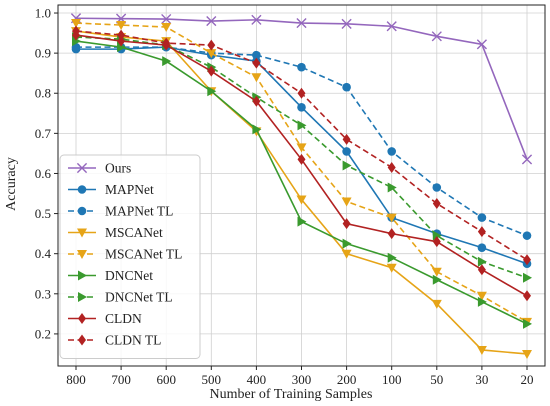  I want to click on y-tick-label: 0.8, so click(43, 93).